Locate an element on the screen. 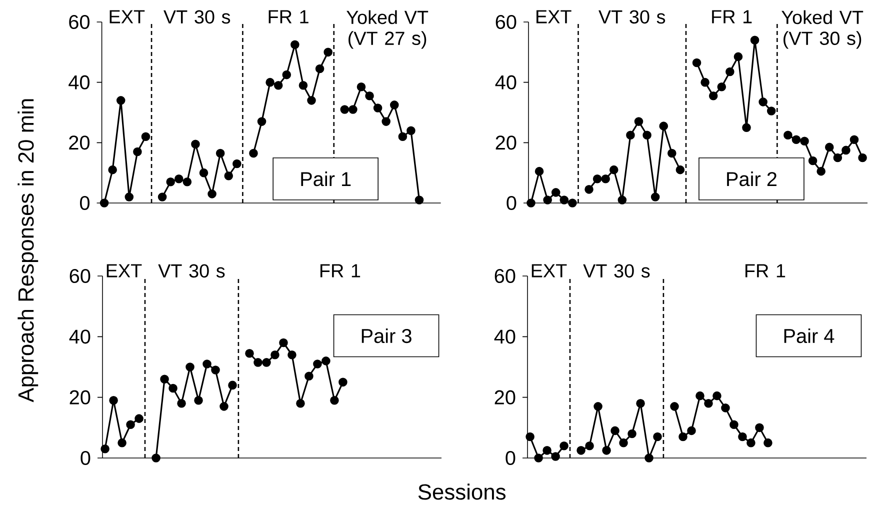 Image resolution: width=876 pixels, height=512 pixels. y-tick-label: 20 is located at coordinates (80, 397).